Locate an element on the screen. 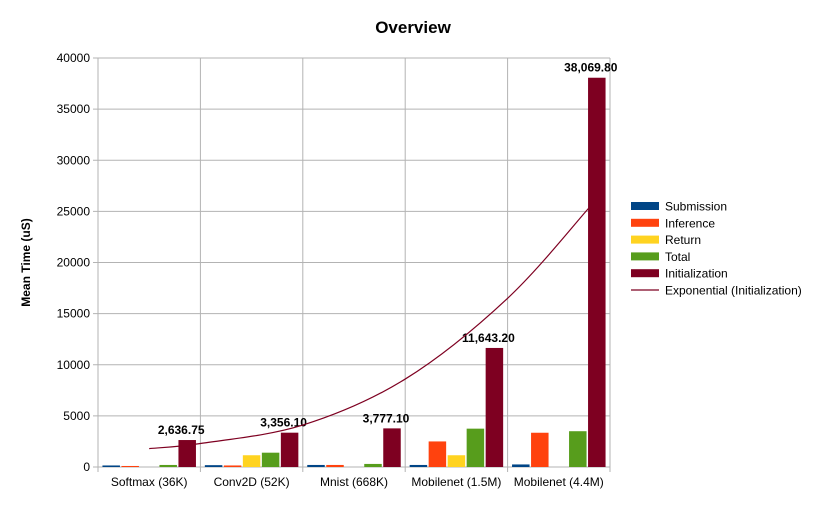  y-axis-label: Mean Time (uS) is located at coordinates (26, 262).